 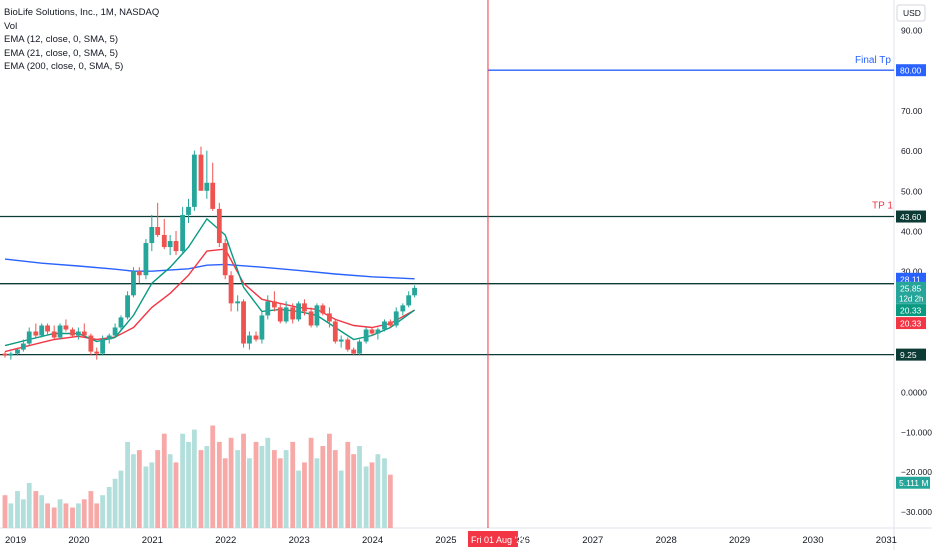 I want to click on volume-tick-label: 0.0000, so click(x=914, y=393).